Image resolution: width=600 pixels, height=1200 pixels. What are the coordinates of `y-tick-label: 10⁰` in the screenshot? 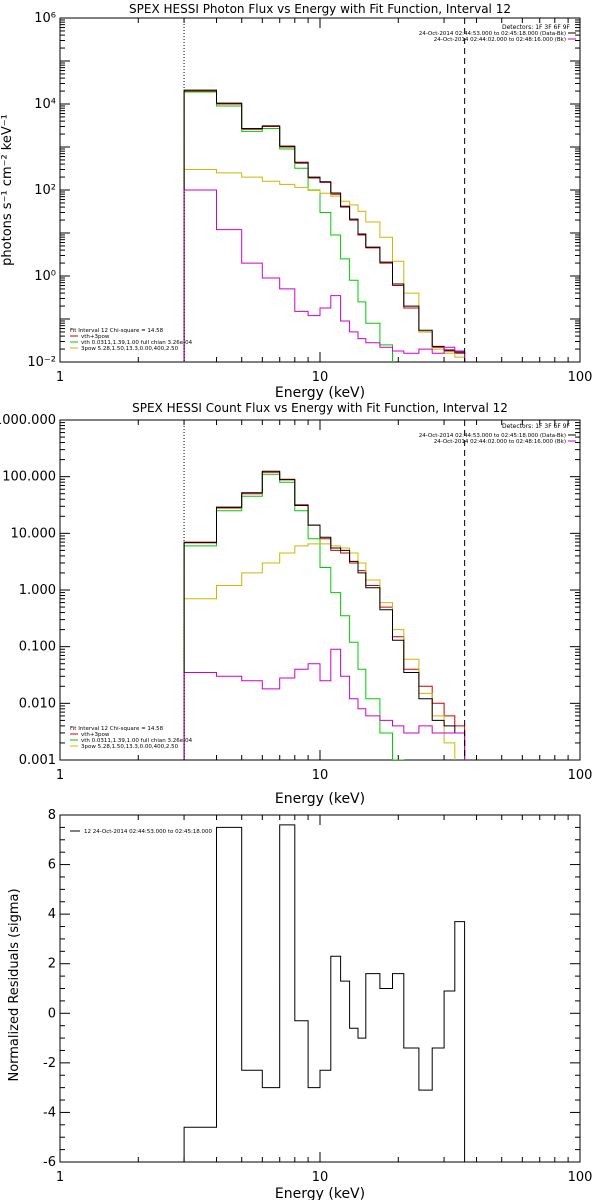 It's located at (45, 276).